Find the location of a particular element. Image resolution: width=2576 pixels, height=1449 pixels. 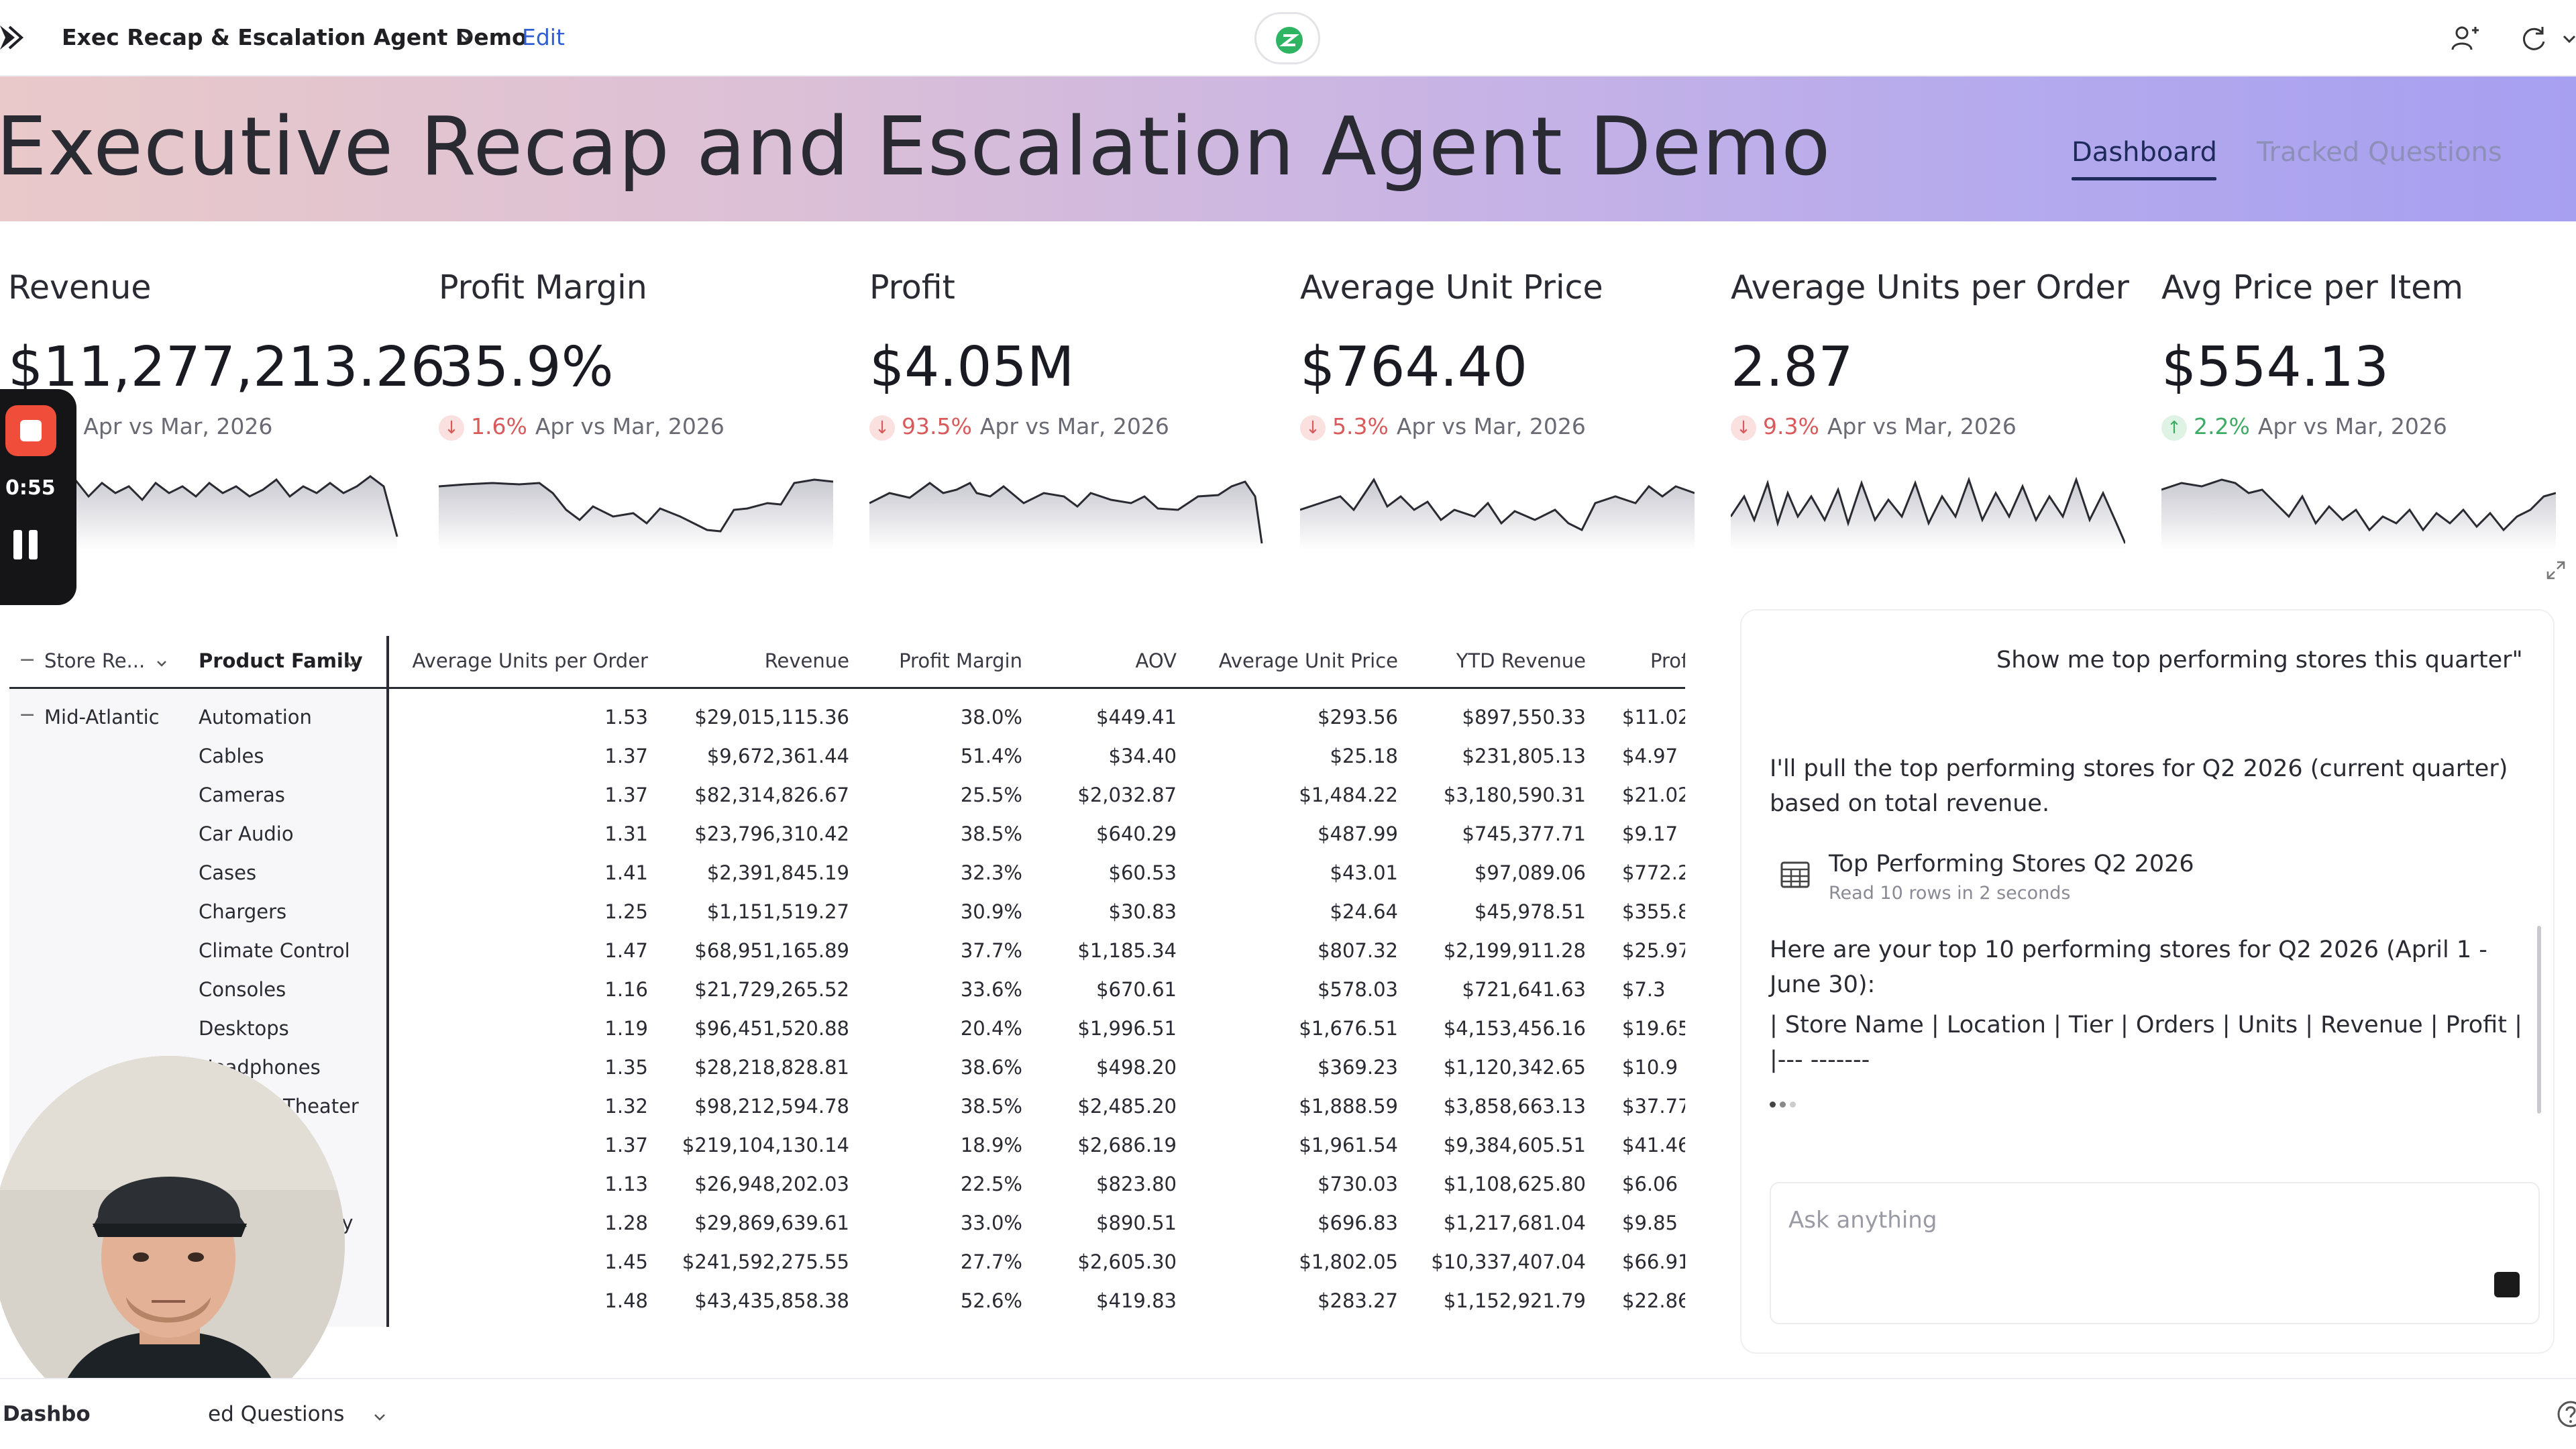

table-cell: $66.91 is located at coordinates (1653, 1261).